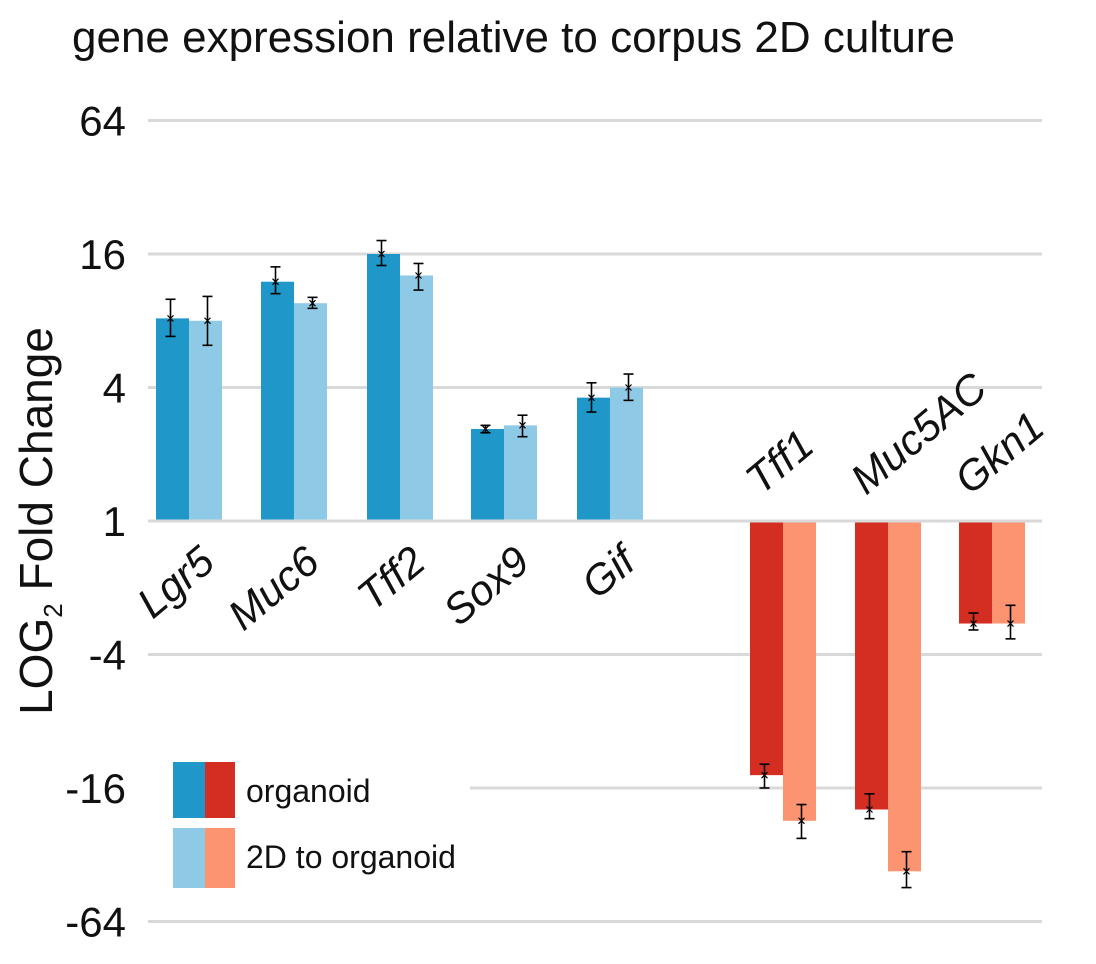 This screenshot has width=1096, height=964. Describe the element at coordinates (95, 922) in the screenshot. I see `y-tick-label: -64` at that location.